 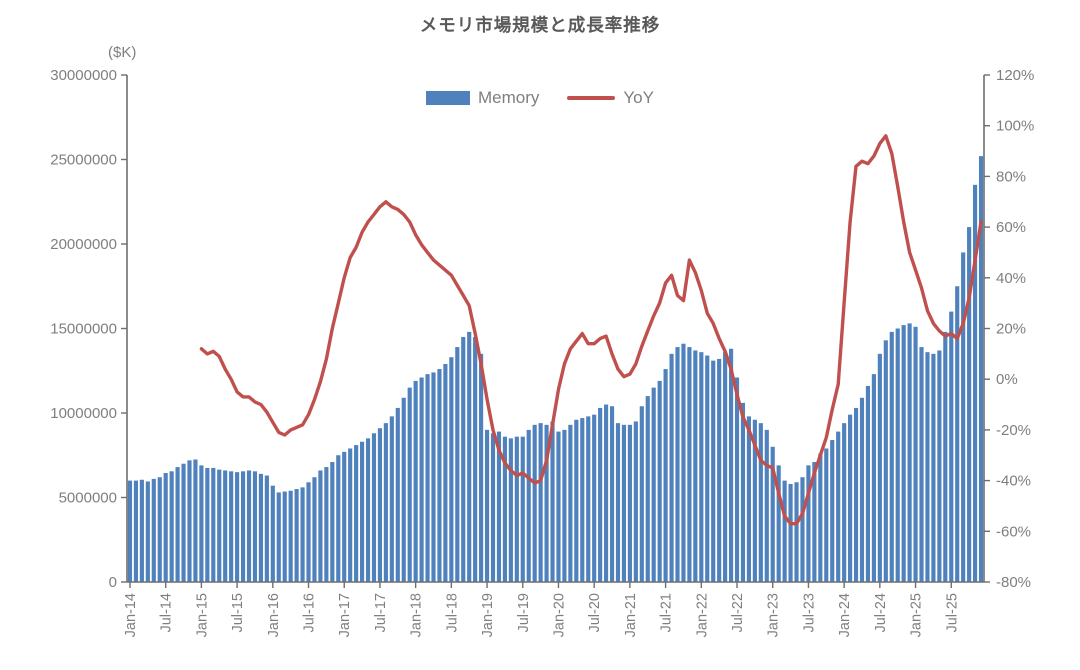 What do you see at coordinates (952, 613) in the screenshot?
I see `x-axis-tick-label: Jul-25` at bounding box center [952, 613].